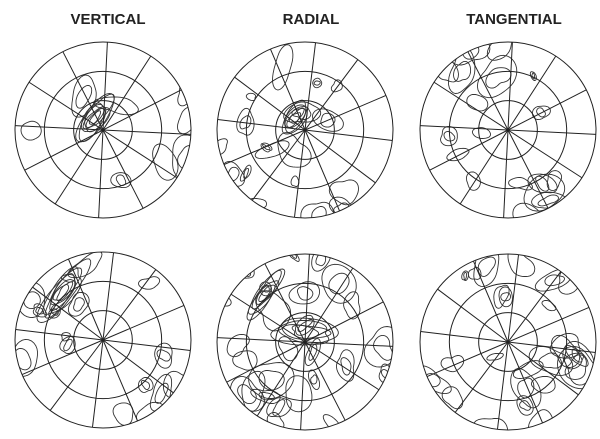 This screenshot has height=439, width=600. What do you see at coordinates (108, 19) in the screenshot?
I see `column-title: VERTICAL` at bounding box center [108, 19].